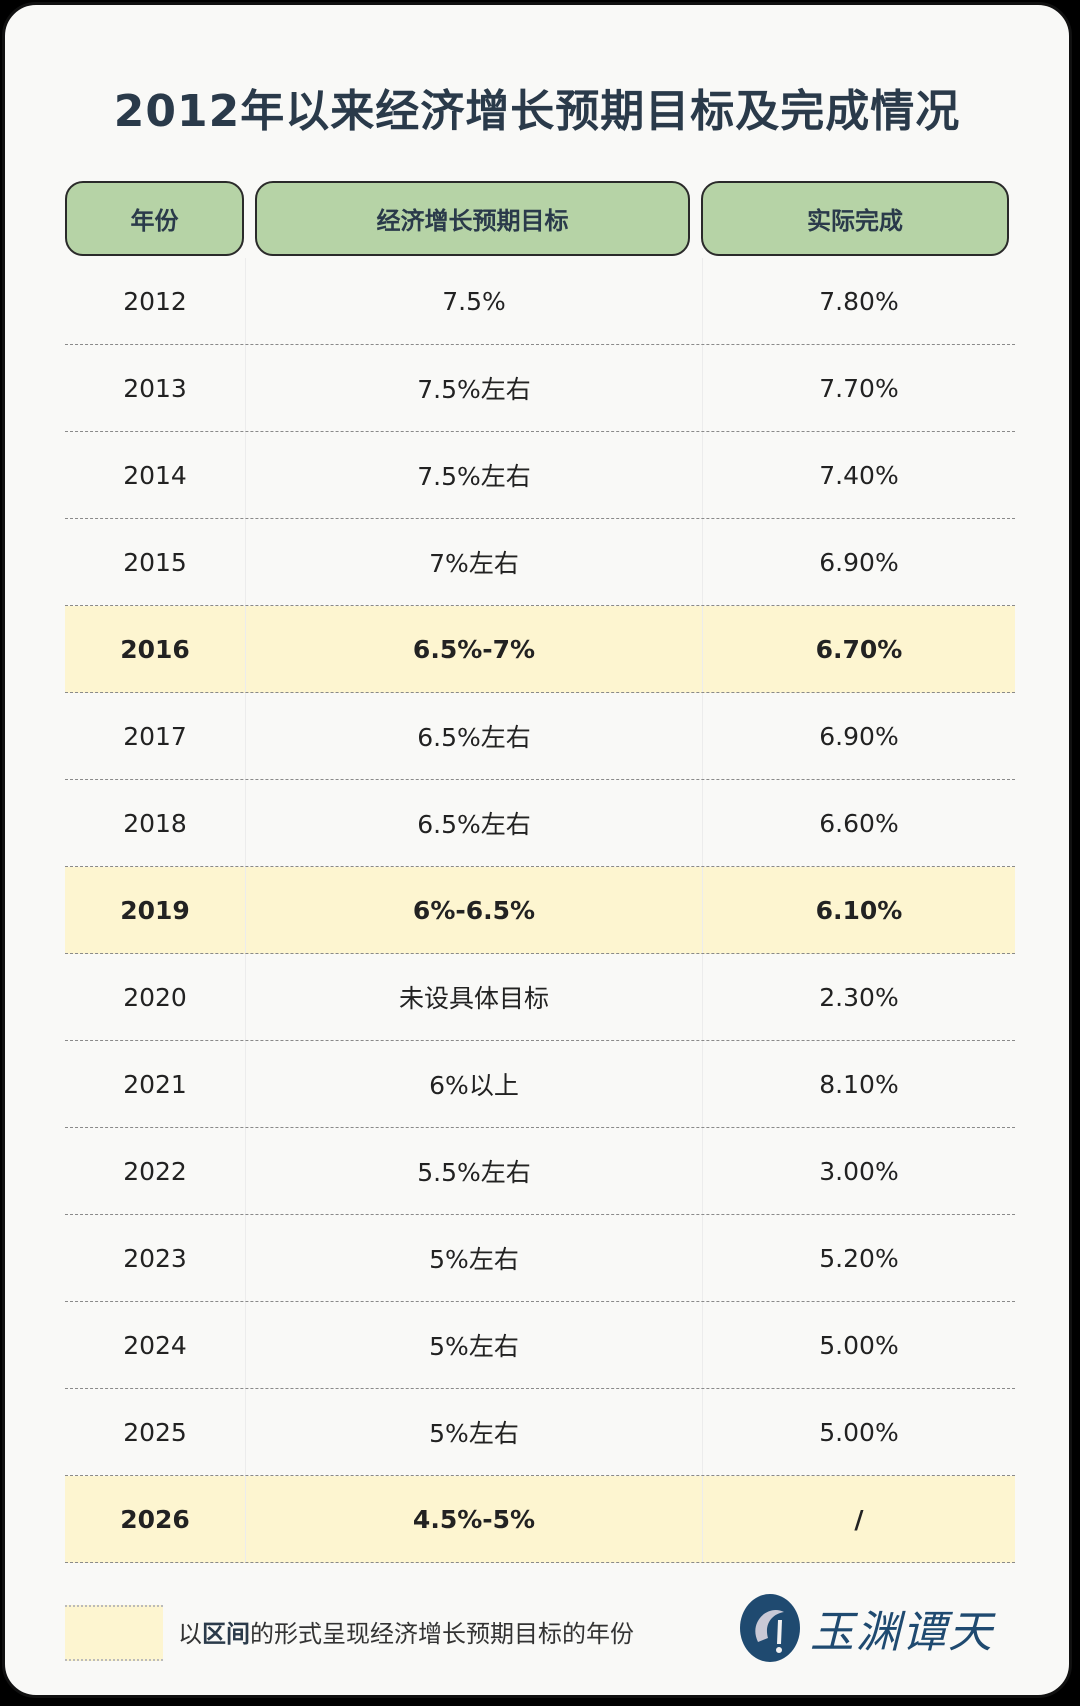  Describe the element at coordinates (474, 649) in the screenshot. I see `cell-target: 6.5%-7%` at that location.